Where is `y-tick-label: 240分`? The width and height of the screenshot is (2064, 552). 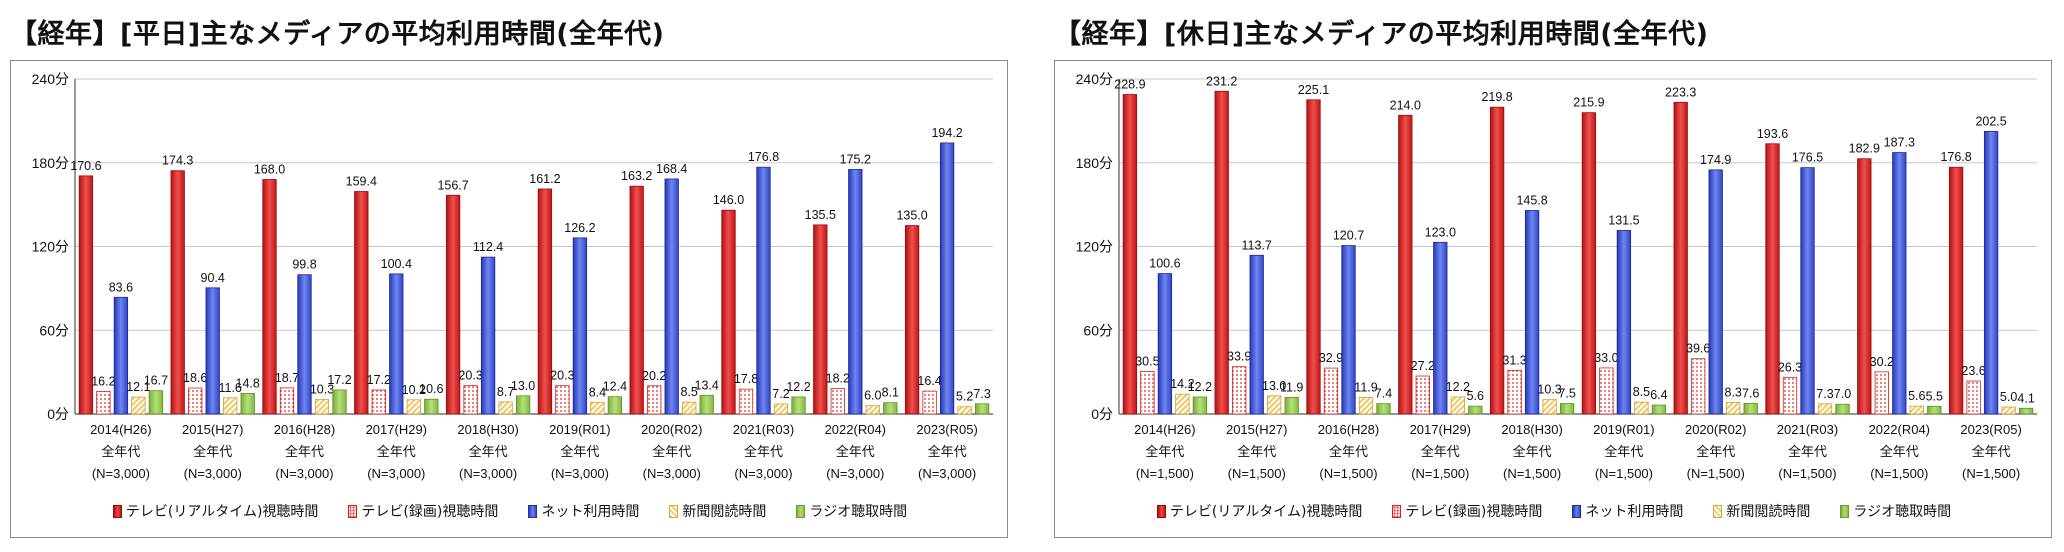
y-tick-label: 240分 is located at coordinates (50, 79).